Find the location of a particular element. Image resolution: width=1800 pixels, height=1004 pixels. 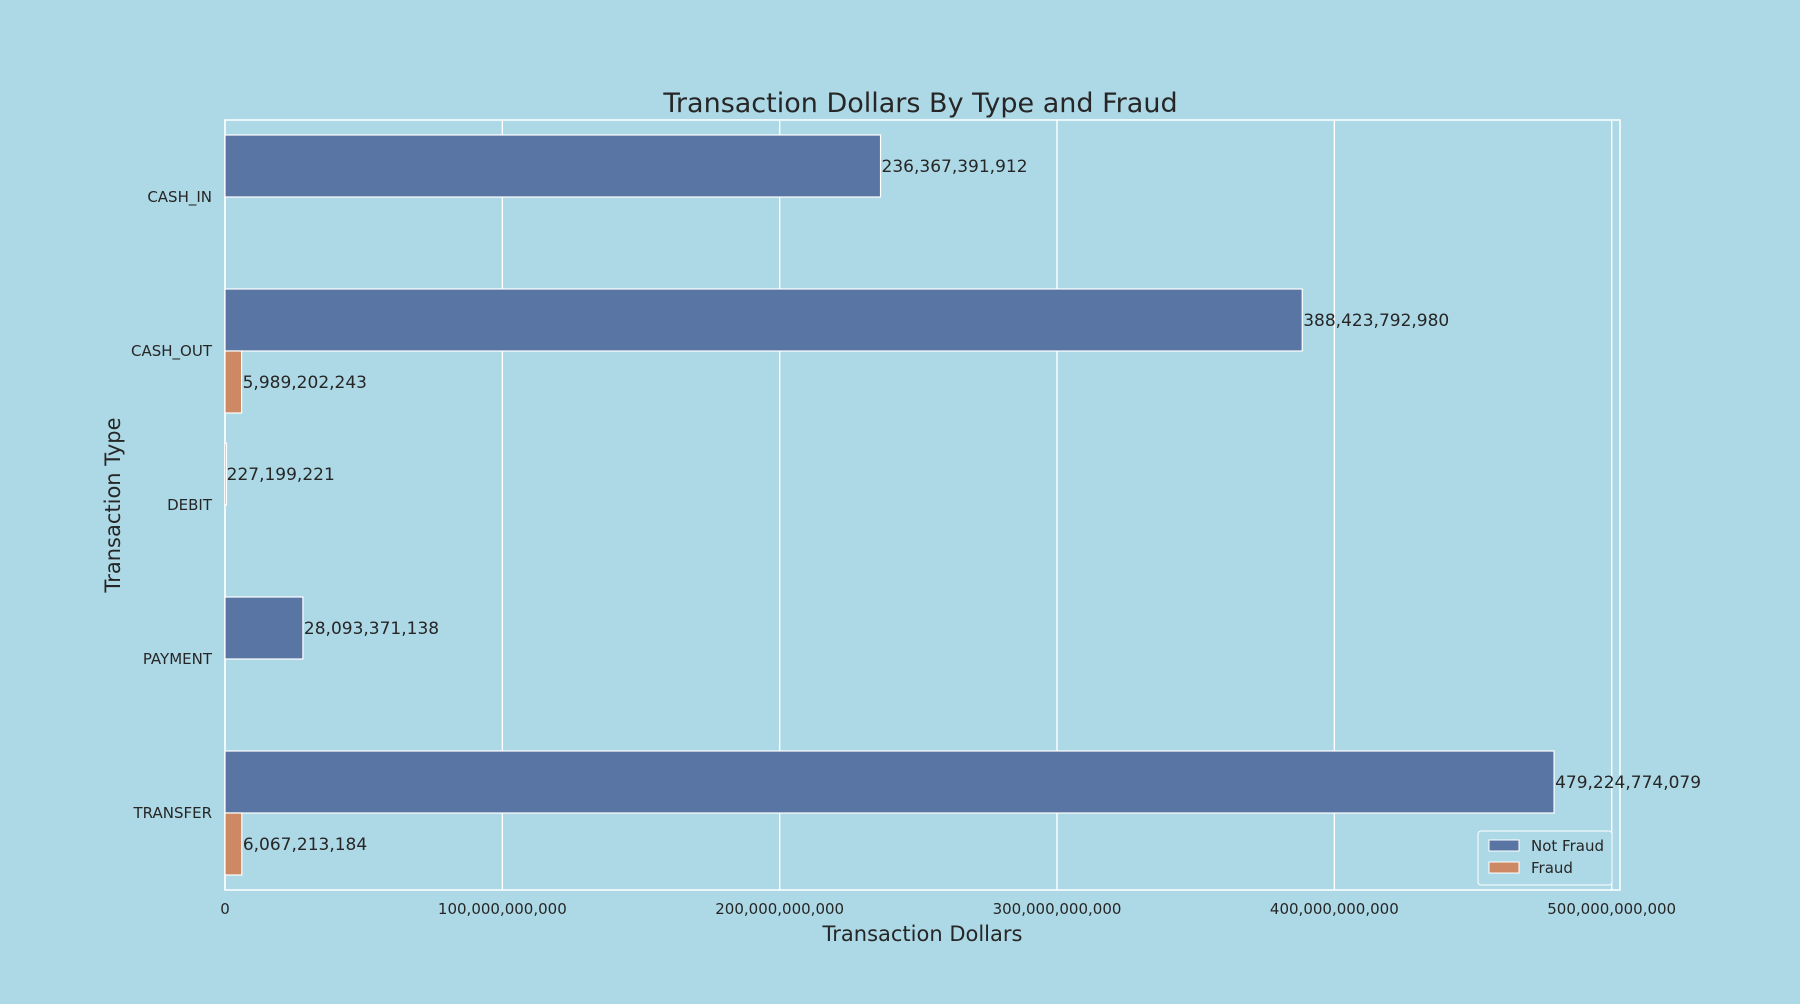

chart-title: Transaction Dollars By Type and Fraud is located at coordinates (919, 103).